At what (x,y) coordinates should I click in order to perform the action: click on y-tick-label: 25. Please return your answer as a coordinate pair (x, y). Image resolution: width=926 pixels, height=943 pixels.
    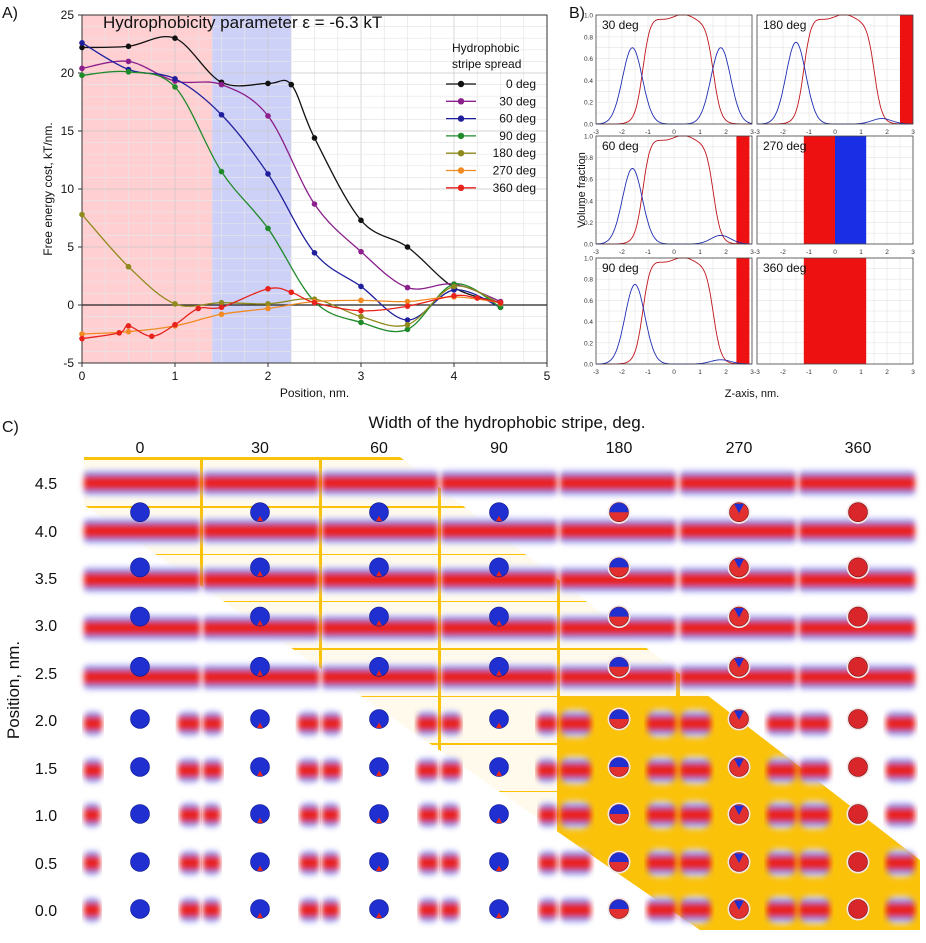
    Looking at the image, I should click on (68, 15).